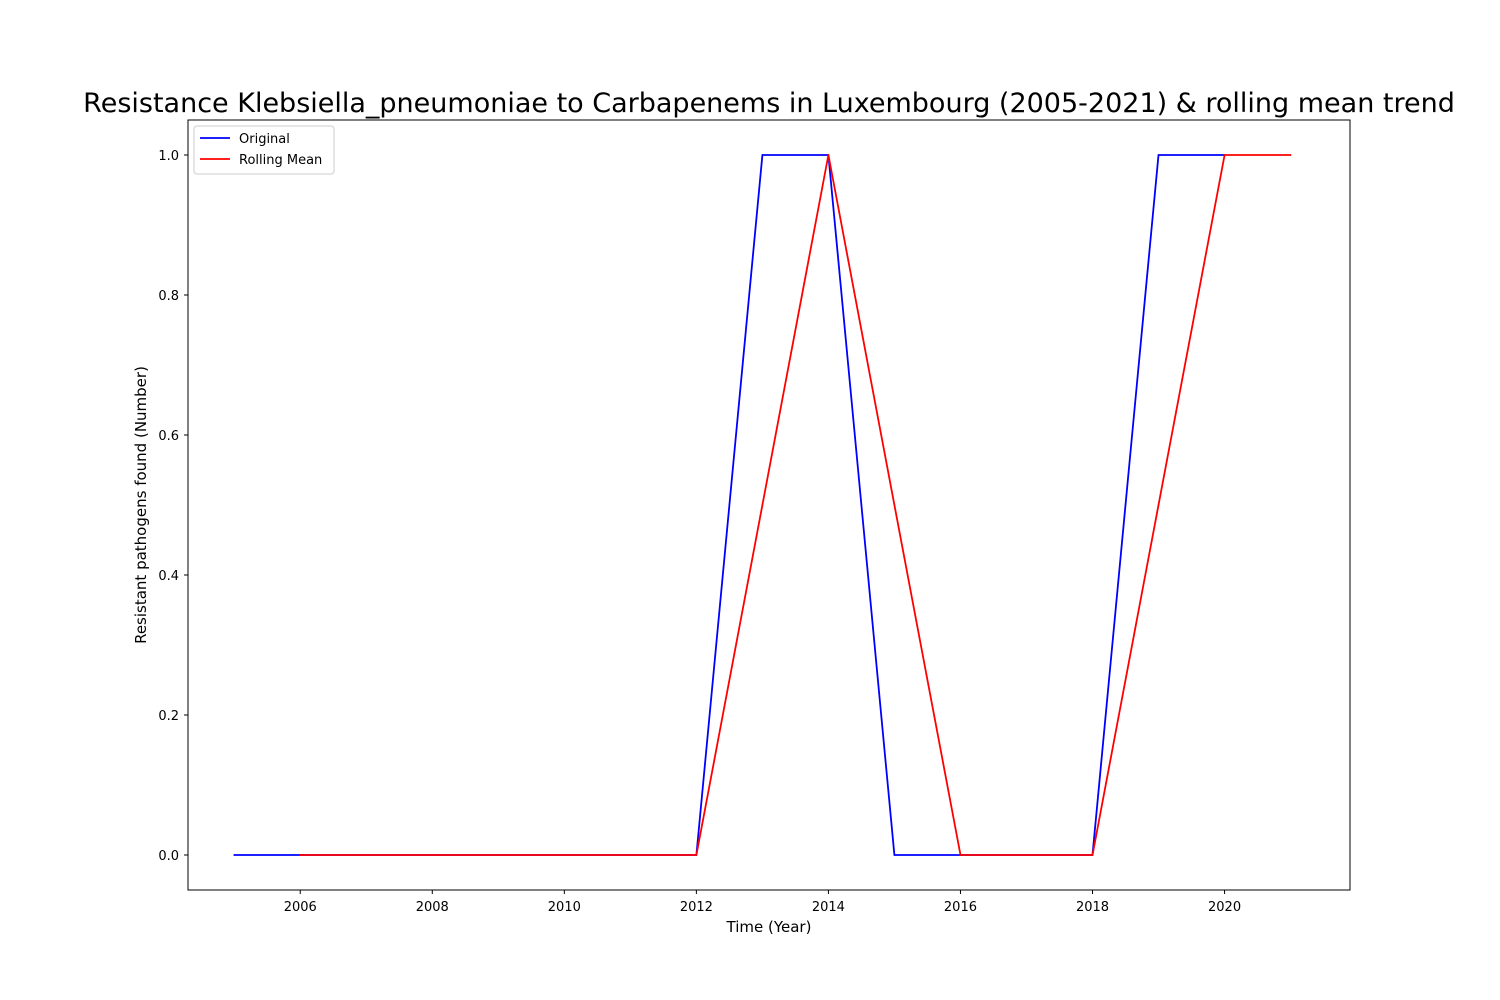 The image size is (1500, 1000). Describe the element at coordinates (264, 139) in the screenshot. I see `legend-label-original: Original` at that location.